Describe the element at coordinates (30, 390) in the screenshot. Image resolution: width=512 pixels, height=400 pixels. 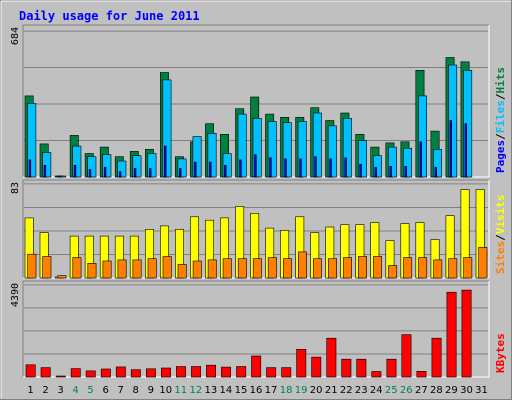
I see `x-tick-label-day-1: 1` at that location.